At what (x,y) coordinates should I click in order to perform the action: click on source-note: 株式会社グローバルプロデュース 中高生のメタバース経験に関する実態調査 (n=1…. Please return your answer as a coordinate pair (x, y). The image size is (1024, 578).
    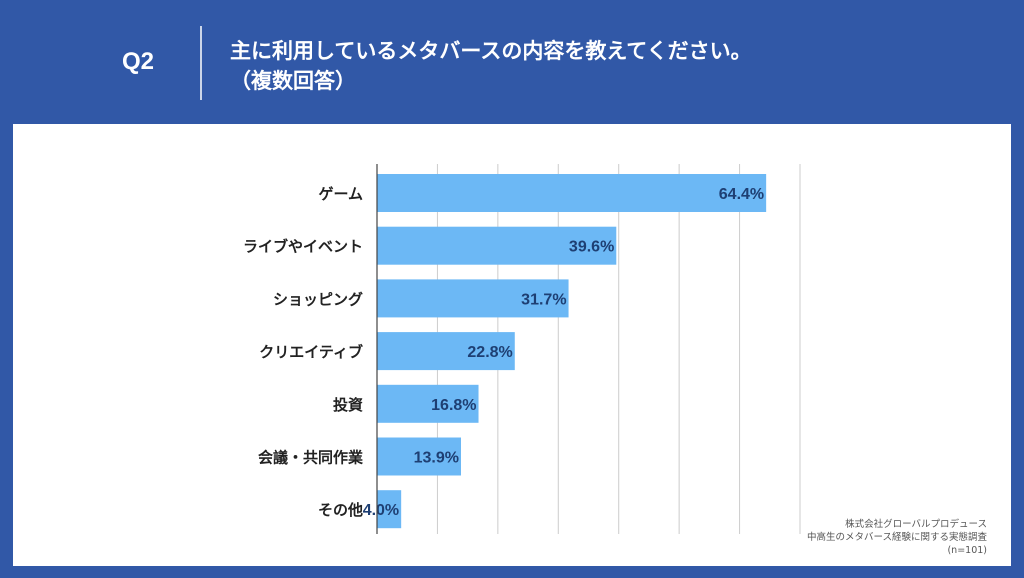
    Looking at the image, I should click on (897, 537).